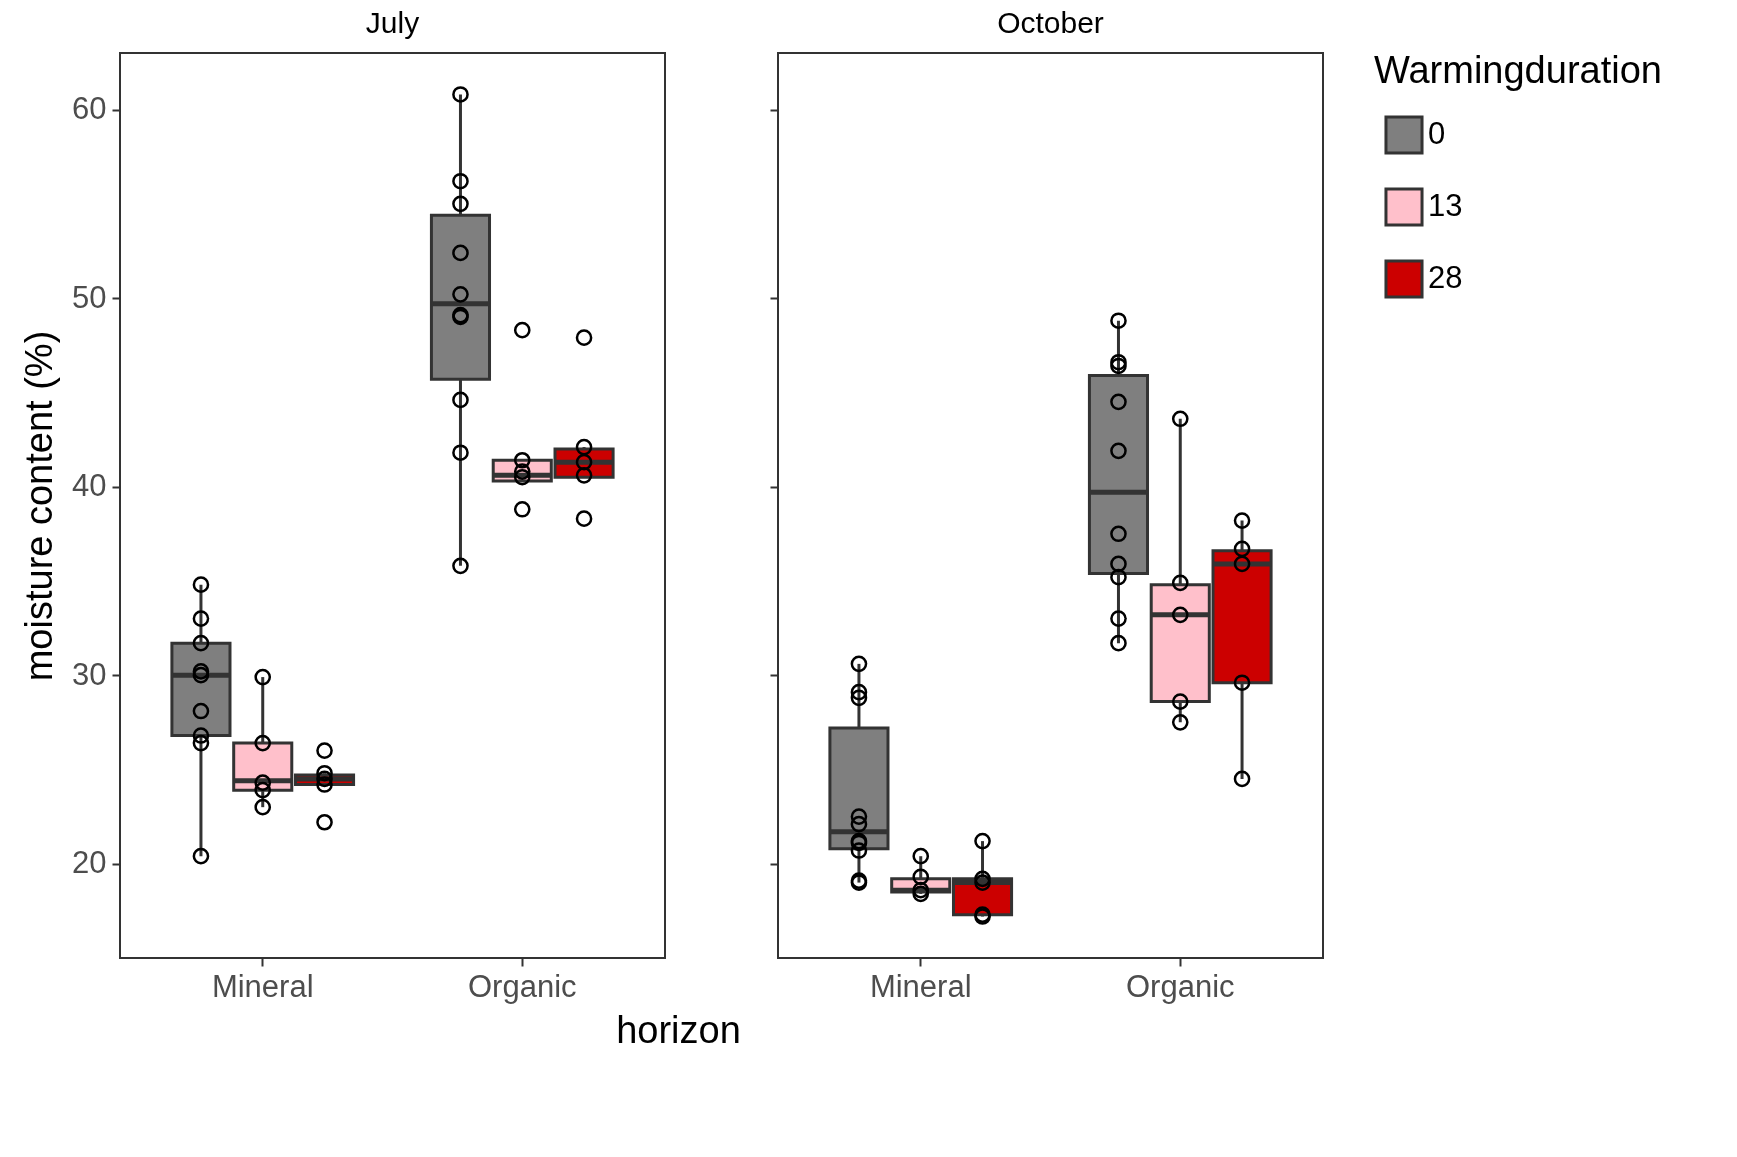 The image size is (1737, 1157). Describe the element at coordinates (89, 297) in the screenshot. I see `y-tick-label: 50` at that location.